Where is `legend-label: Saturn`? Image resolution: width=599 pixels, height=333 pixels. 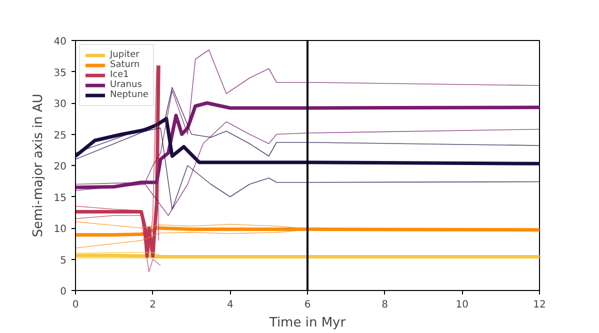
legend-label: Saturn is located at coordinates (125, 65).